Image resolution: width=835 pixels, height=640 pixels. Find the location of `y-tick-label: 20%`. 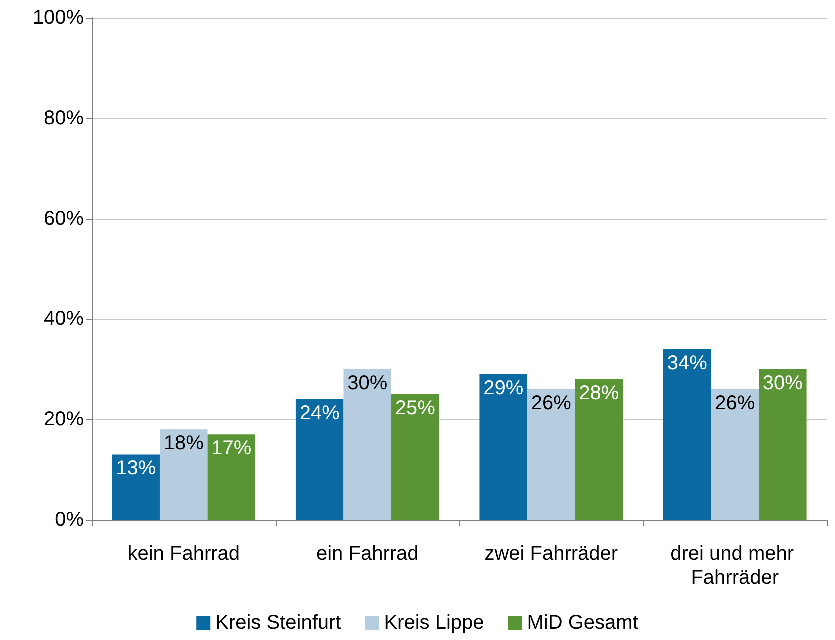

y-tick-label: 20% is located at coordinates (64, 419).